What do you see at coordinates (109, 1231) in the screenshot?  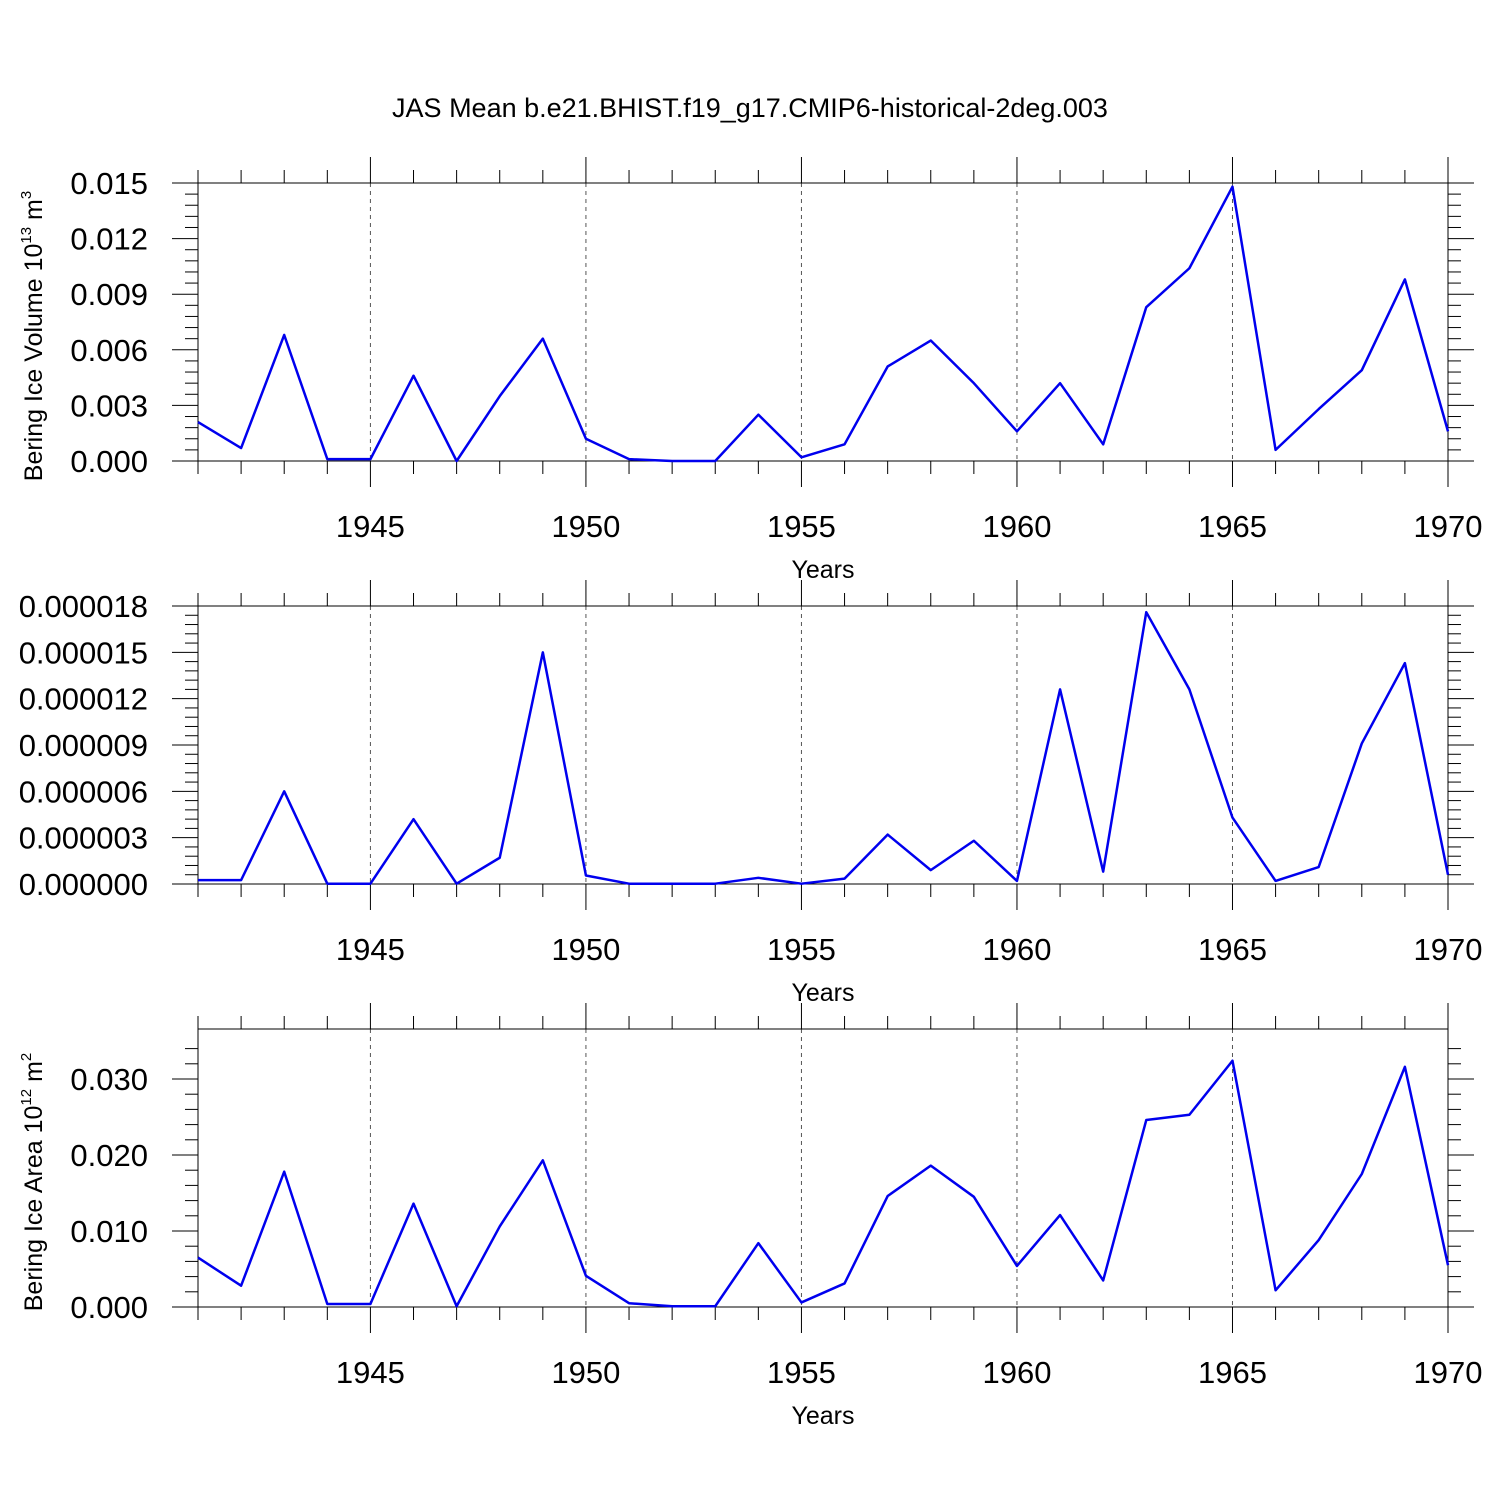 I see `y-tick-label: 0.010` at bounding box center [109, 1231].